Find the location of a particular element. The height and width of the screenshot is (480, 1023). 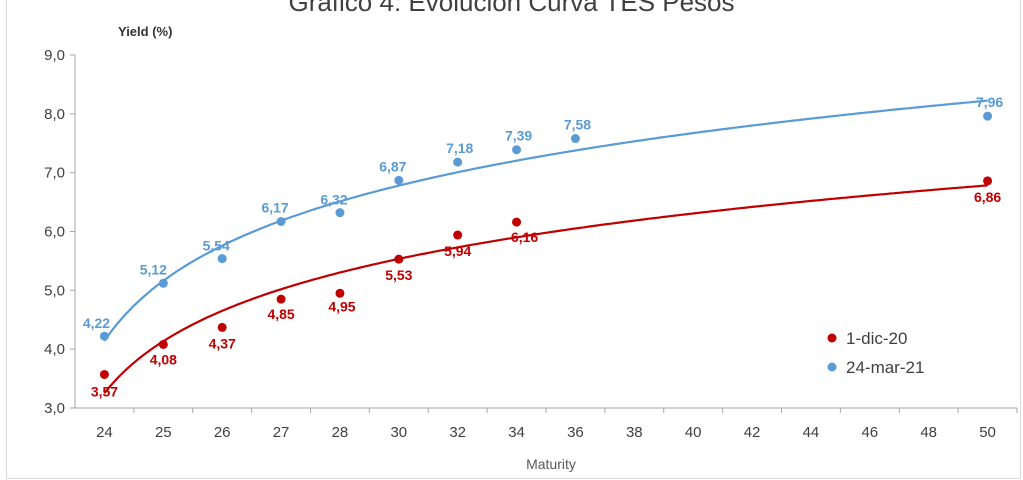

data-label: 4,37 is located at coordinates (222, 343).